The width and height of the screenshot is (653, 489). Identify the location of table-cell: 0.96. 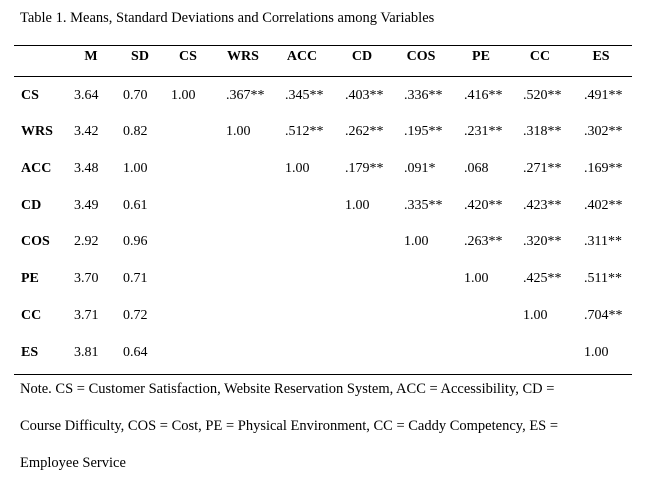
(135, 241).